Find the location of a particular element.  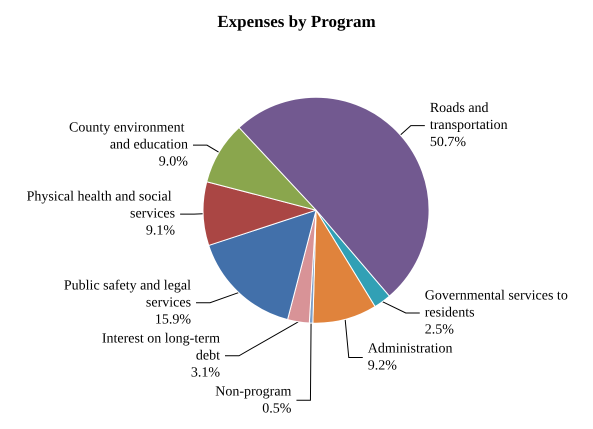

data-label: 9.1% is located at coordinates (161, 231).